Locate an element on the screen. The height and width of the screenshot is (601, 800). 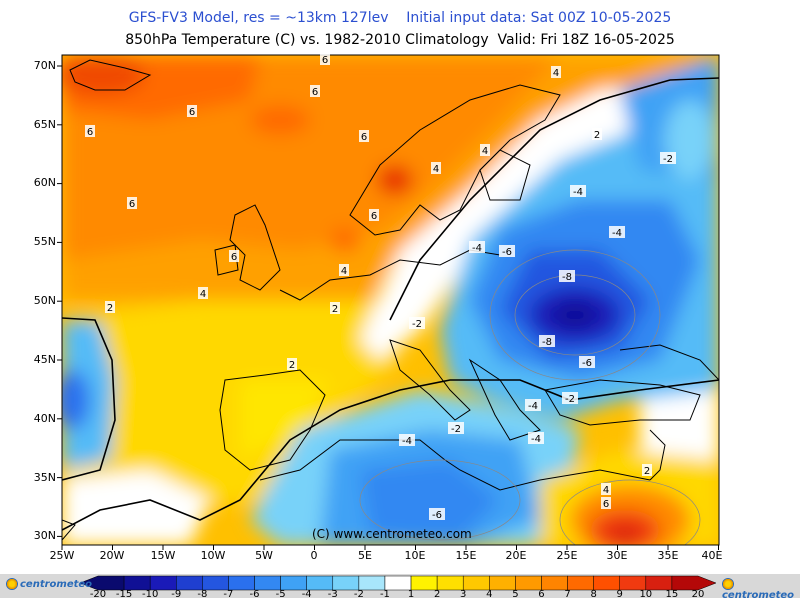
lon-label-5e: 5E is located at coordinates (365, 555).